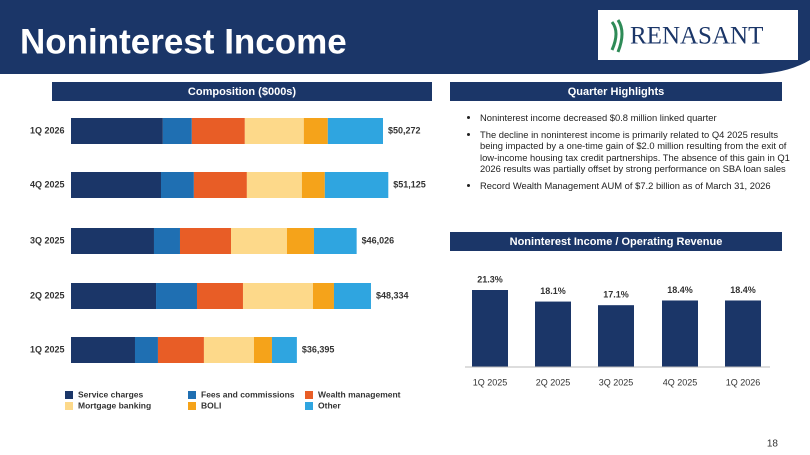 The image size is (810, 455). Describe the element at coordinates (211, 405) in the screenshot. I see `legend-label: BOLI` at that location.